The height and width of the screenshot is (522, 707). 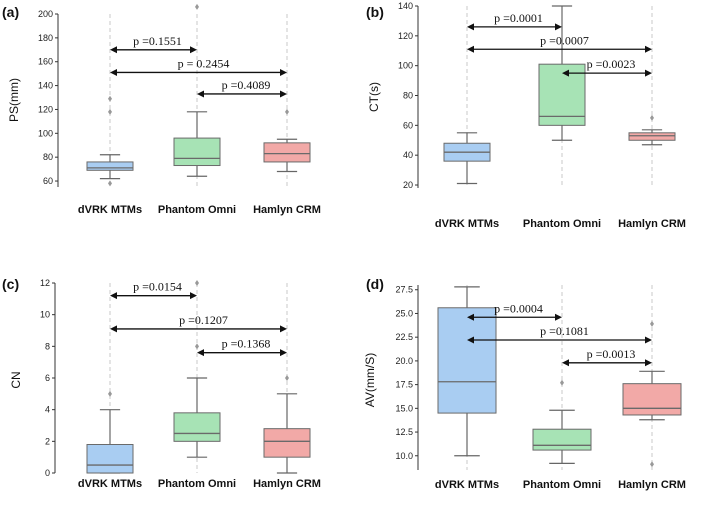 I want to click on y-axis-label: PS(mm), so click(x=14, y=100).